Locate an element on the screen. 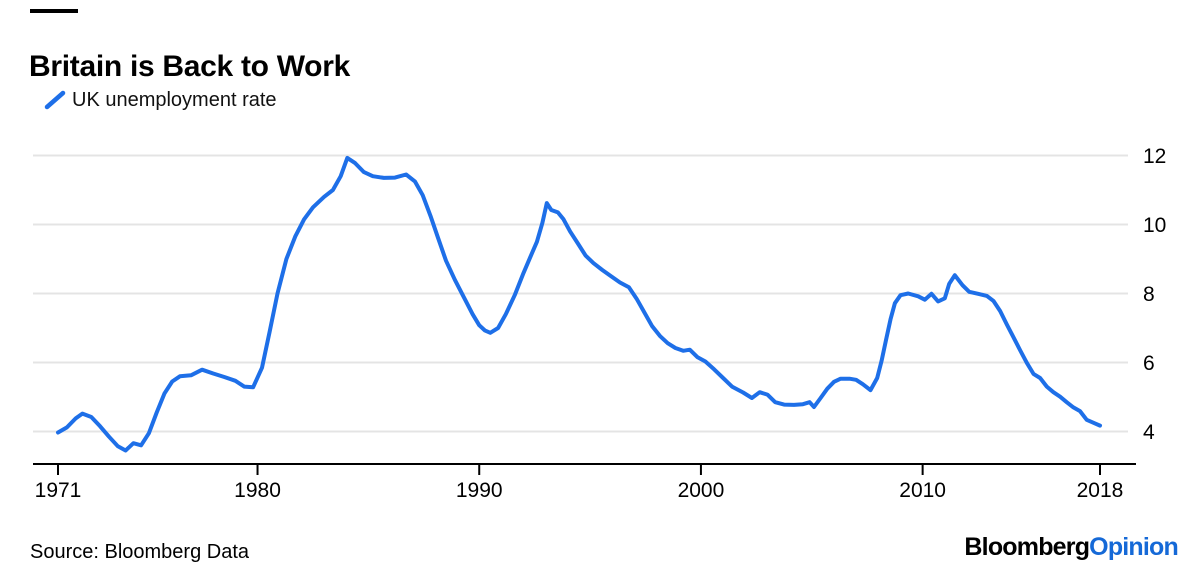 Image resolution: width=1200 pixels, height=574 pixels. top-rule is located at coordinates (54, 11).